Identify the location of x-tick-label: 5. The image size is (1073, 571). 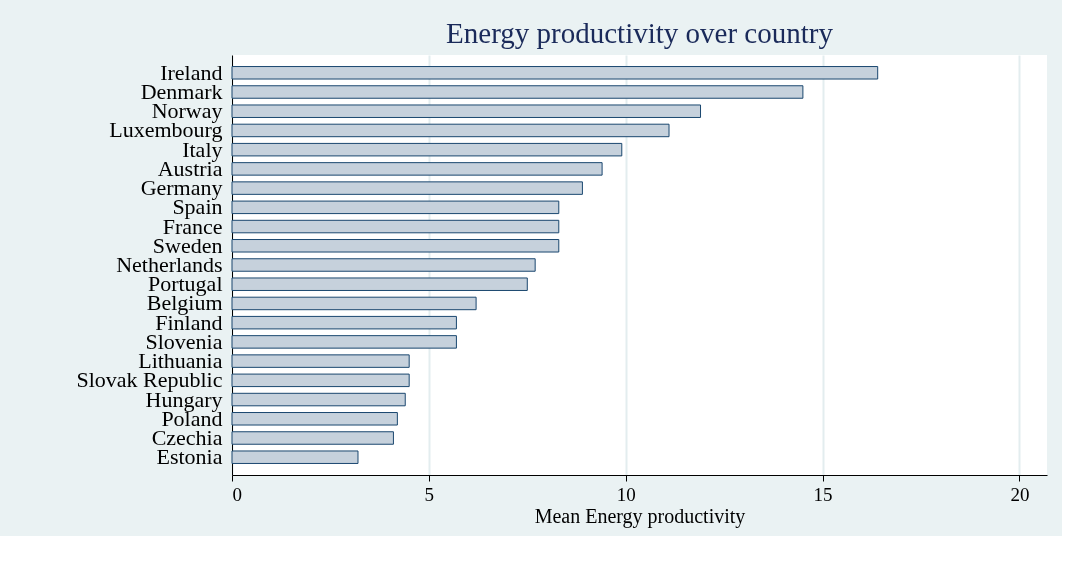
(429, 494).